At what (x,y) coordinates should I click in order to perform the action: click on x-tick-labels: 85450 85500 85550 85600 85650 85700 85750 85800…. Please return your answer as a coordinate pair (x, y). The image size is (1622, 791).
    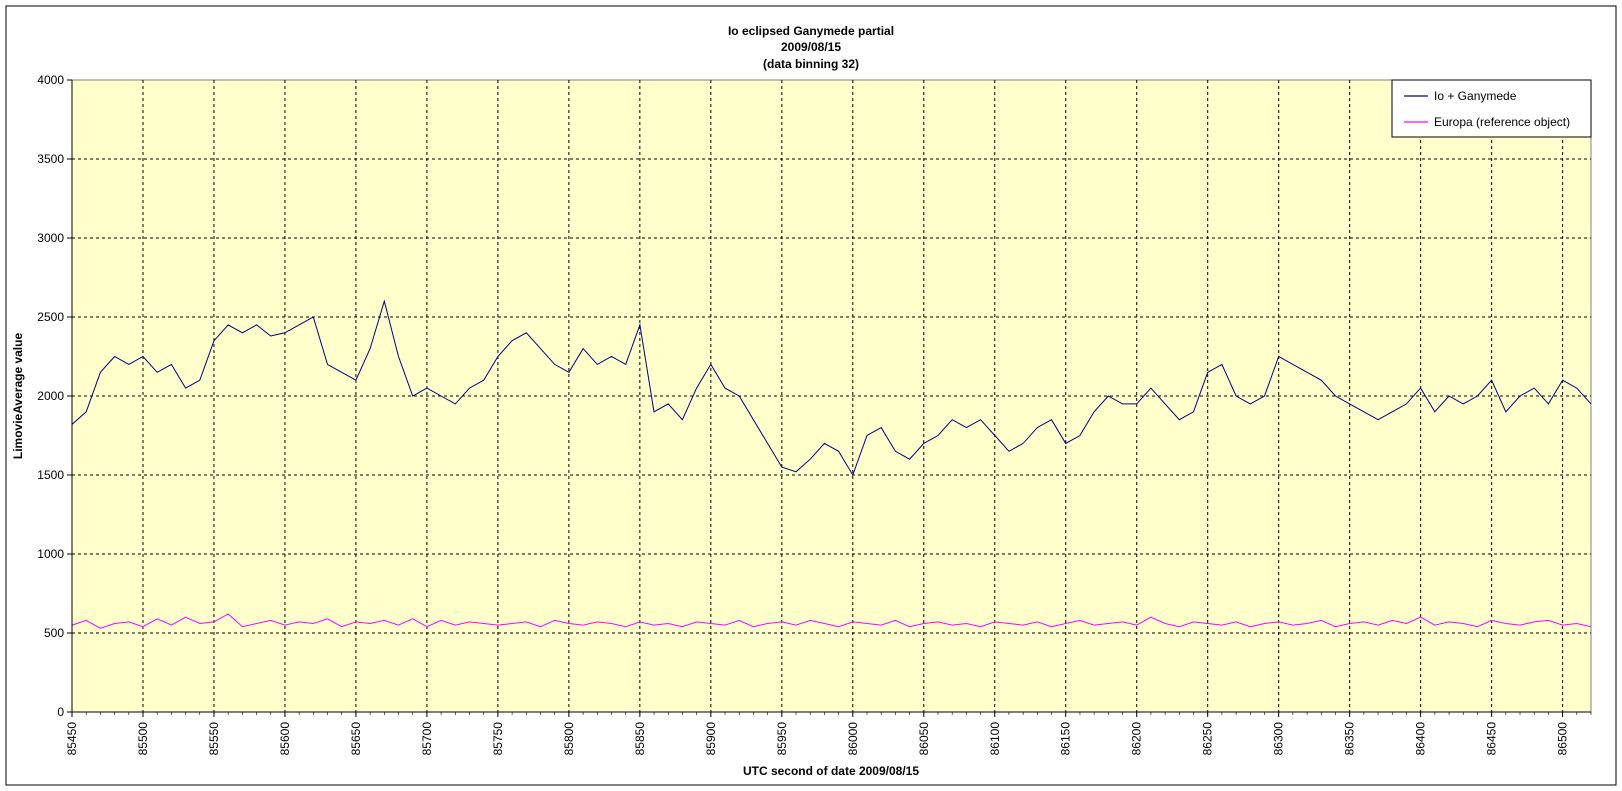
    Looking at the image, I should click on (817, 739).